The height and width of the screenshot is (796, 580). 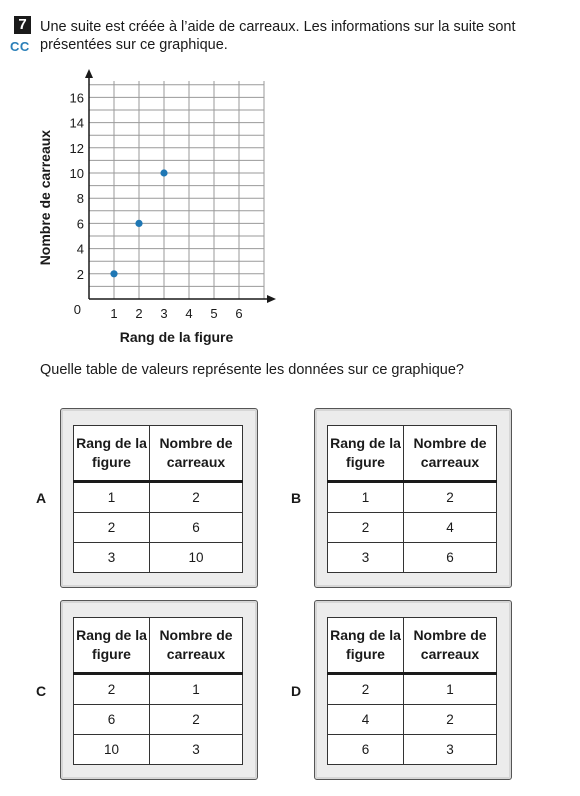 What do you see at coordinates (296, 498) in the screenshot?
I see `option-b-letter: B` at bounding box center [296, 498].